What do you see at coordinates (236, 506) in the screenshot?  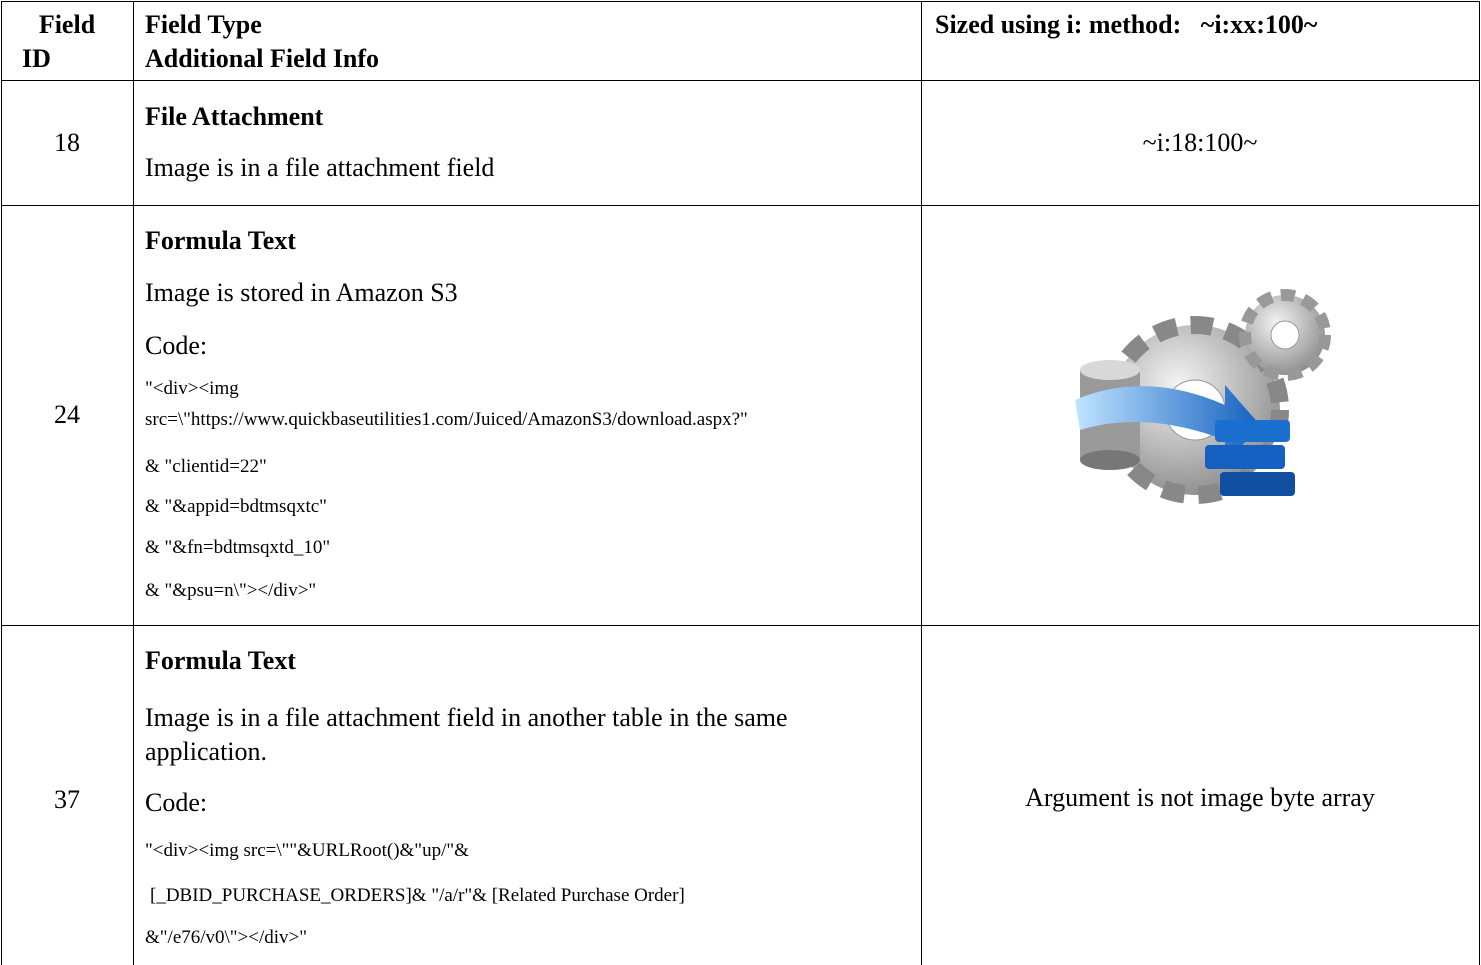 I see `code-line: & "&appid=bdtmsqxtc"` at bounding box center [236, 506].